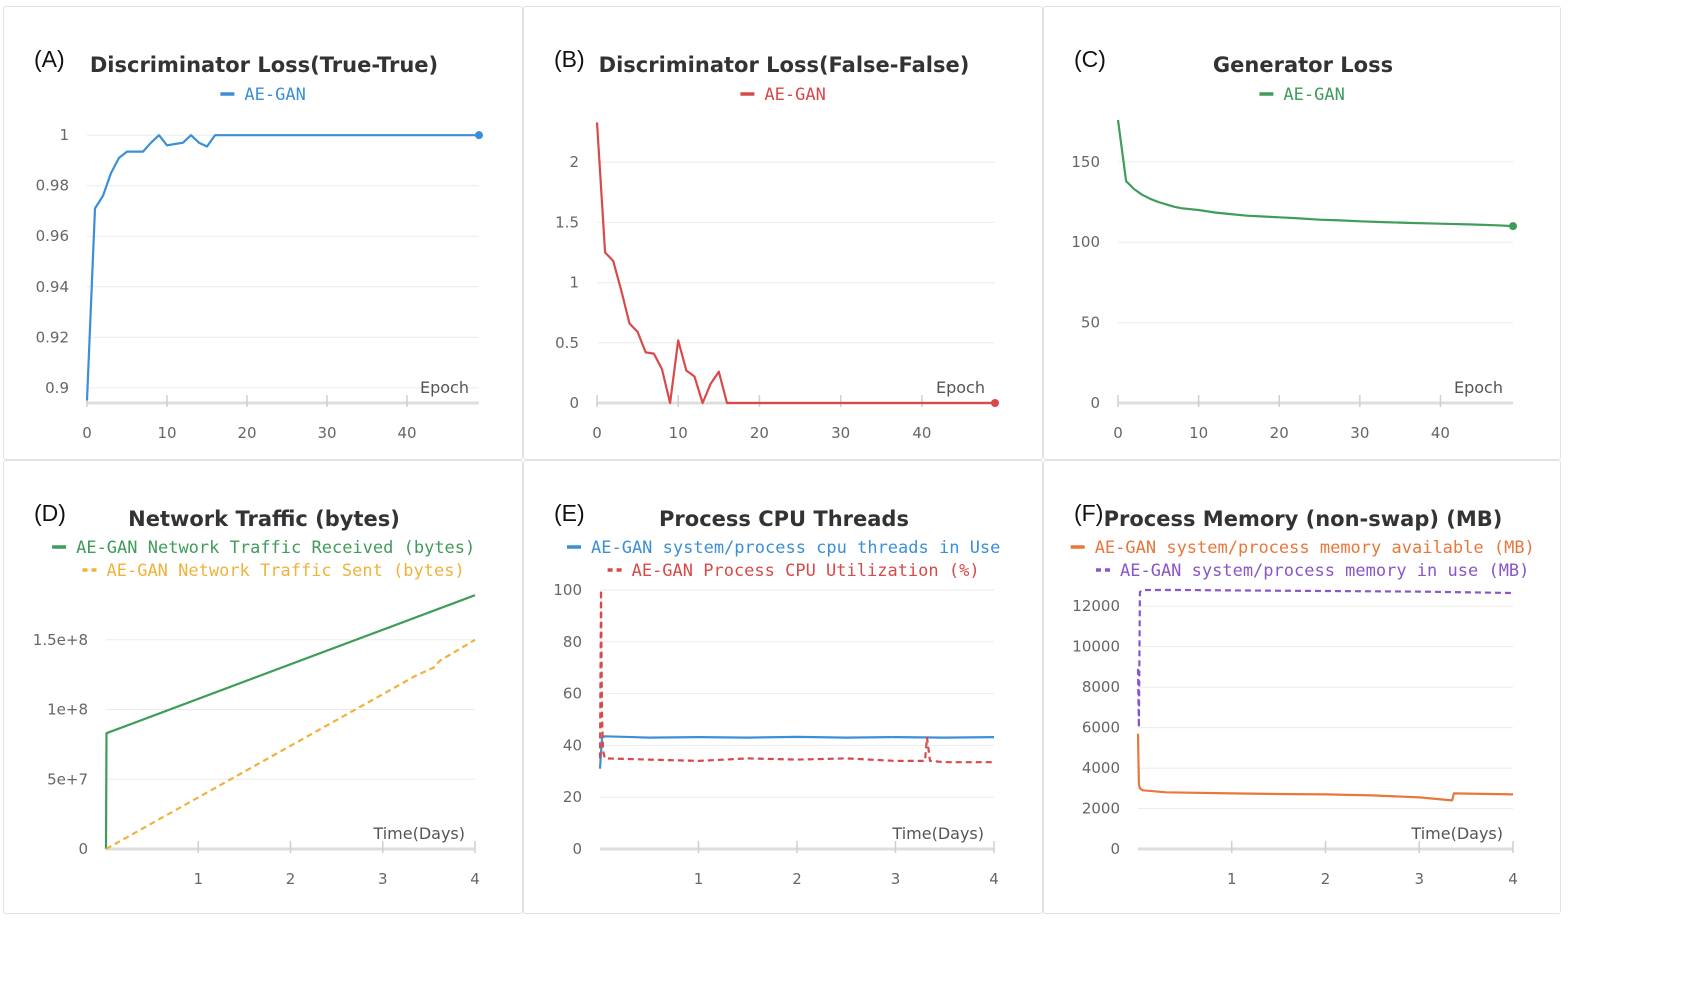 This screenshot has width=1706, height=998. I want to click on legend-label: AE-GAN Process CPU Utilization (%), so click(806, 571).